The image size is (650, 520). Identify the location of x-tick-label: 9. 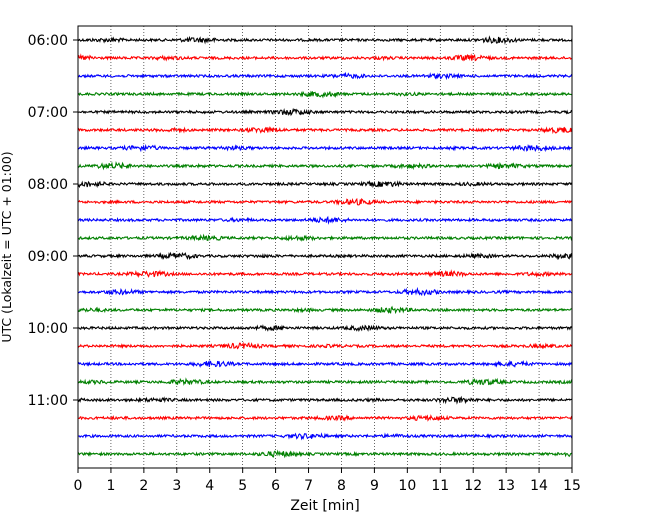
(374, 486).